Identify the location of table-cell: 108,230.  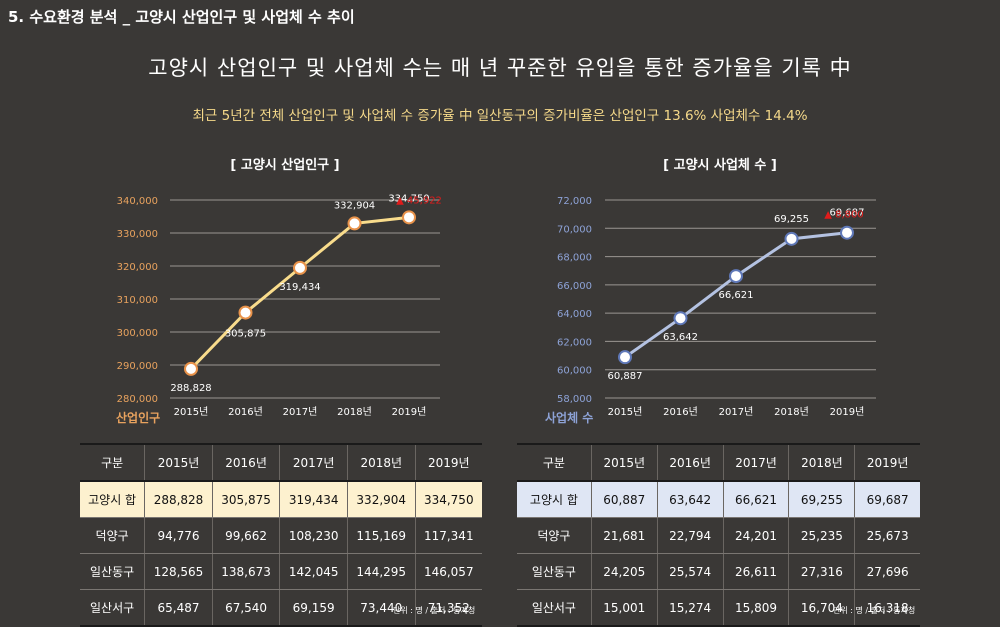
(313, 535).